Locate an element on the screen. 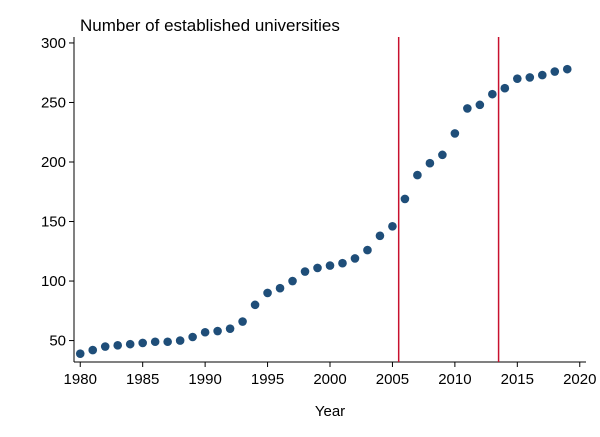  y-tick-label: 150 is located at coordinates (53, 222).